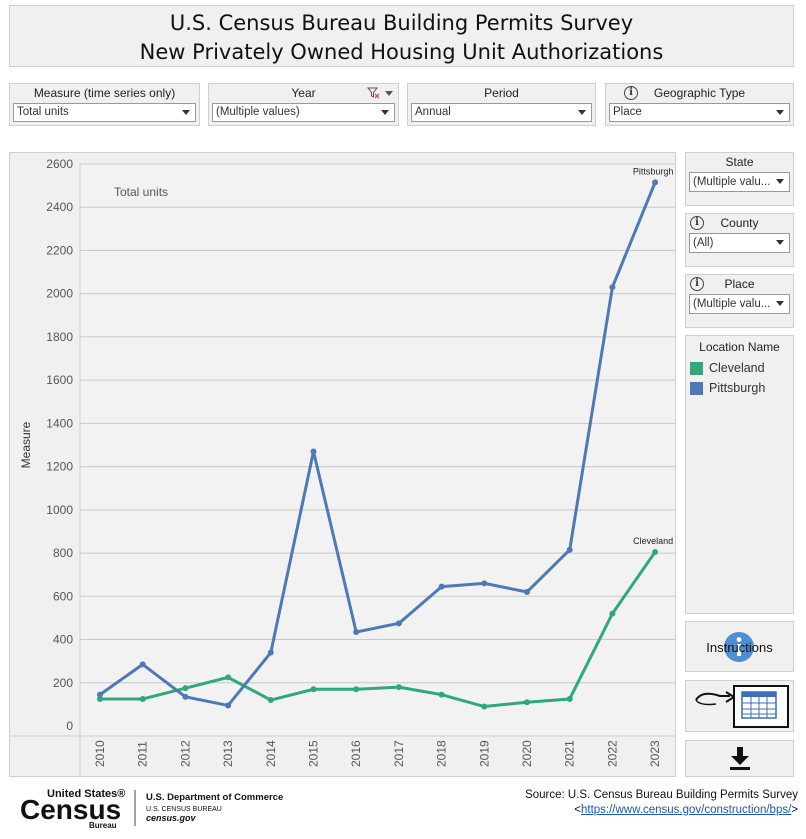 The width and height of the screenshot is (806, 839). Describe the element at coordinates (501, 93) in the screenshot. I see `period-filter-label: Period` at that location.